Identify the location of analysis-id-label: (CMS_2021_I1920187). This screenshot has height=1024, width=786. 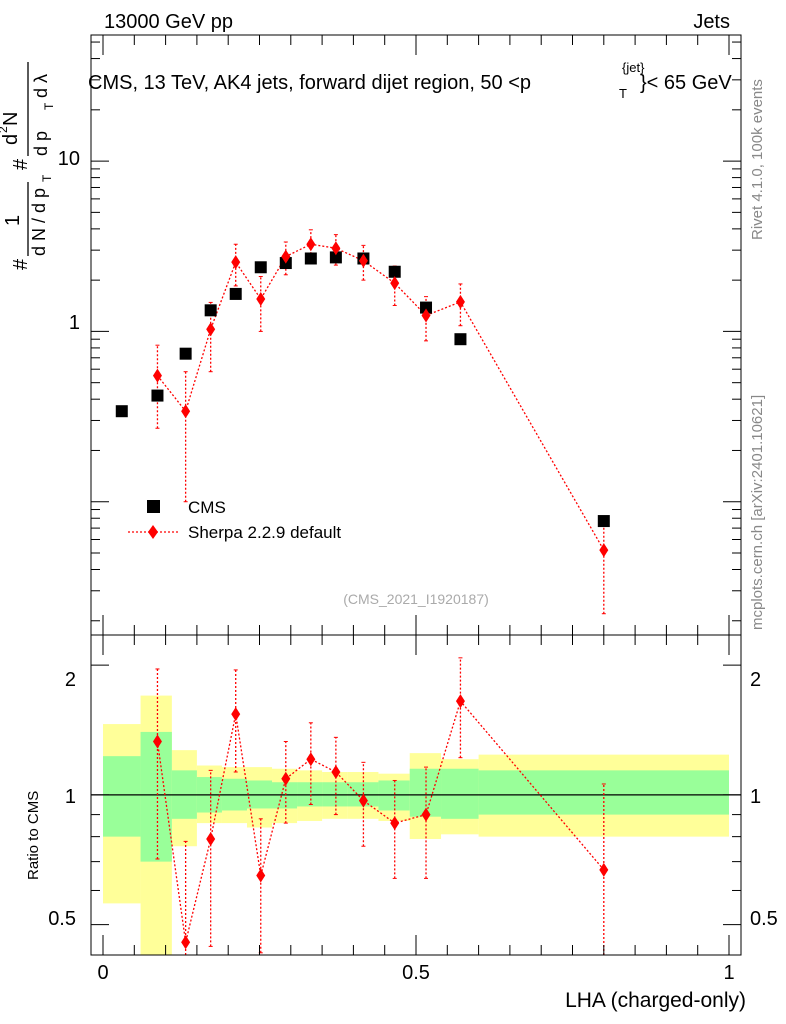
(416, 599).